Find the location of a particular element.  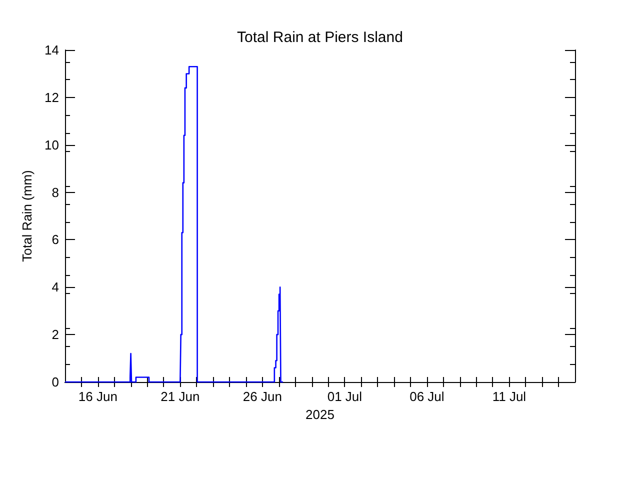

y-tick-label: 2 is located at coordinates (55, 334).